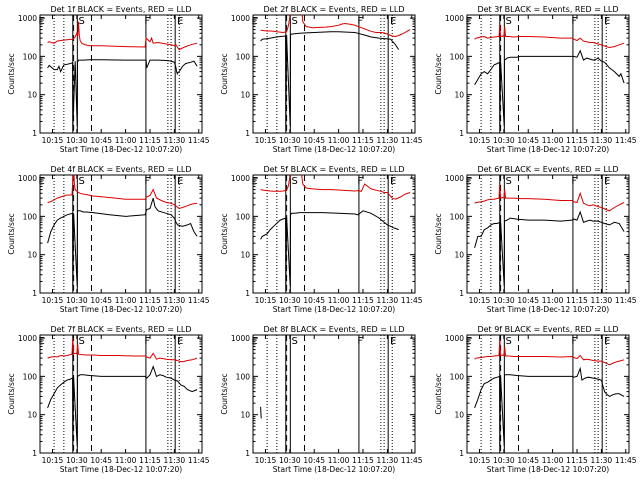 This screenshot has width=640, height=480. What do you see at coordinates (547, 9) in the screenshot?
I see `panel-title: Det 3f BLACK = Events, RED = LLD` at bounding box center [547, 9].